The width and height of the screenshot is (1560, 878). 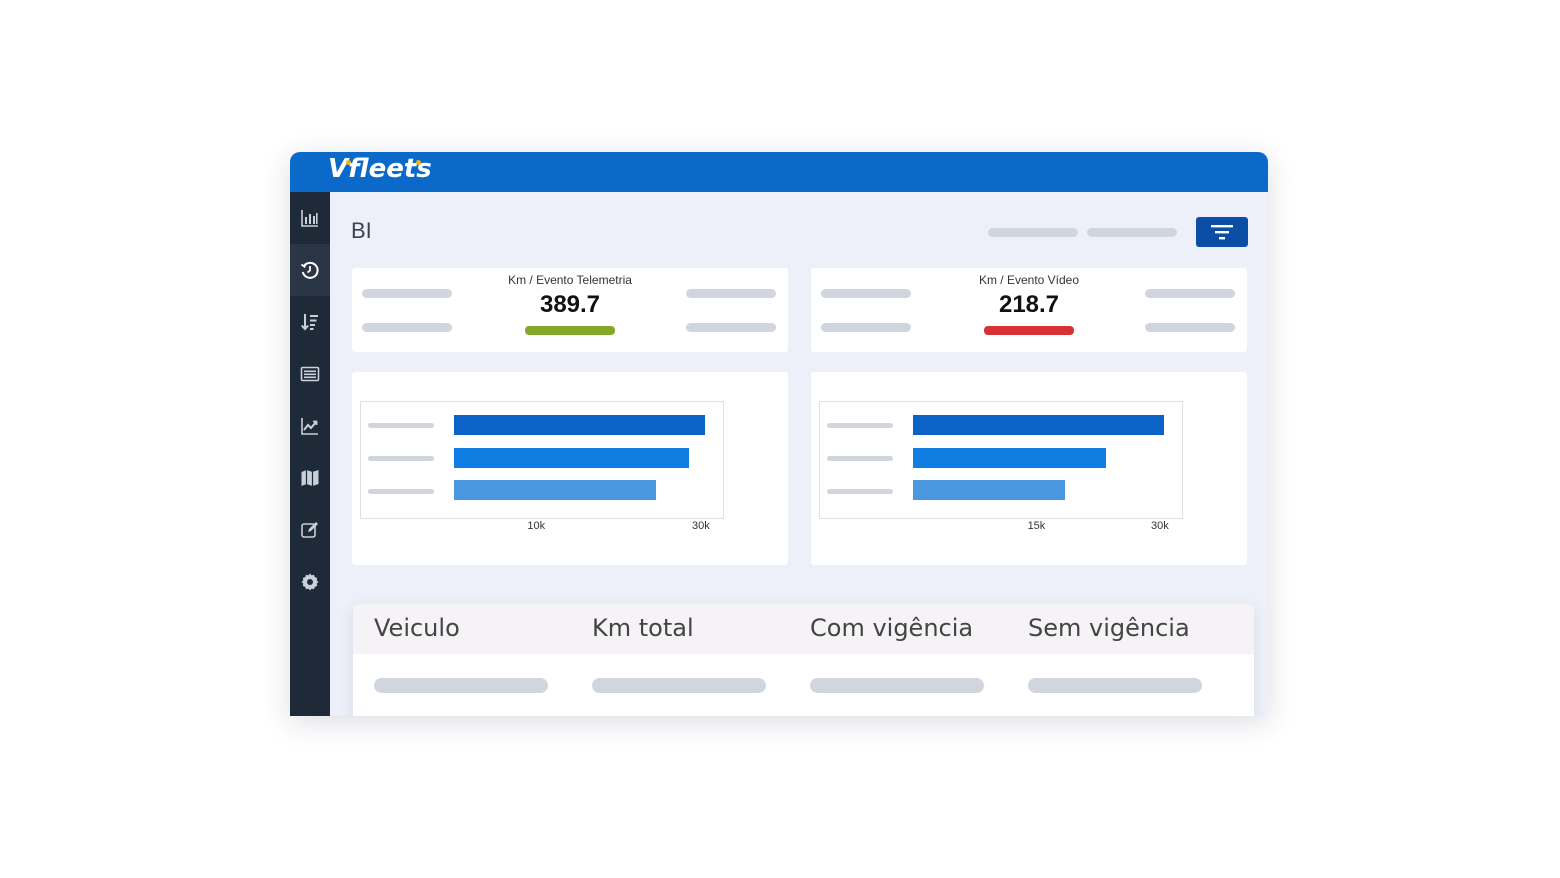 I want to click on kpi-value: 389.7, so click(x=570, y=304).